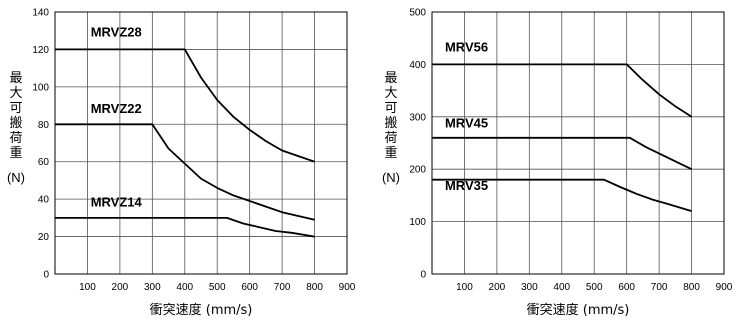  I want to click on y-tick-label: 200, so click(417, 170).